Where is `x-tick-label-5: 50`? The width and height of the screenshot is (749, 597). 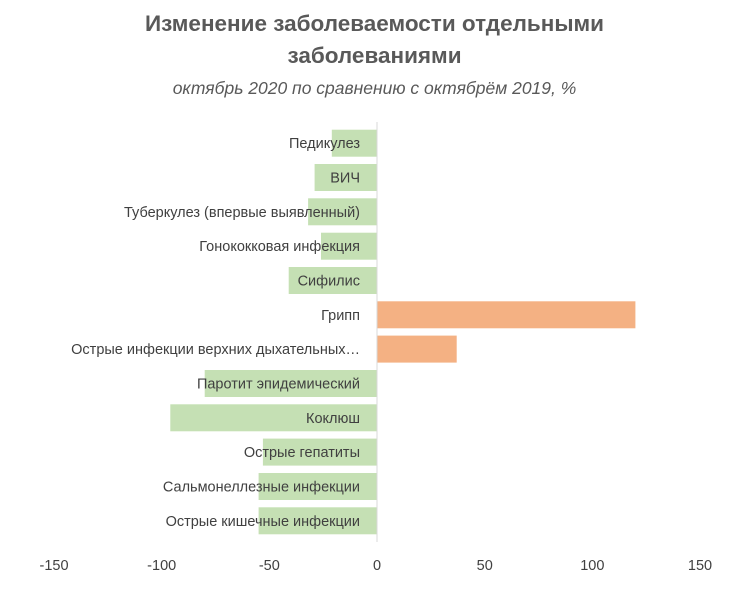 x-tick-label-5: 50 is located at coordinates (485, 566).